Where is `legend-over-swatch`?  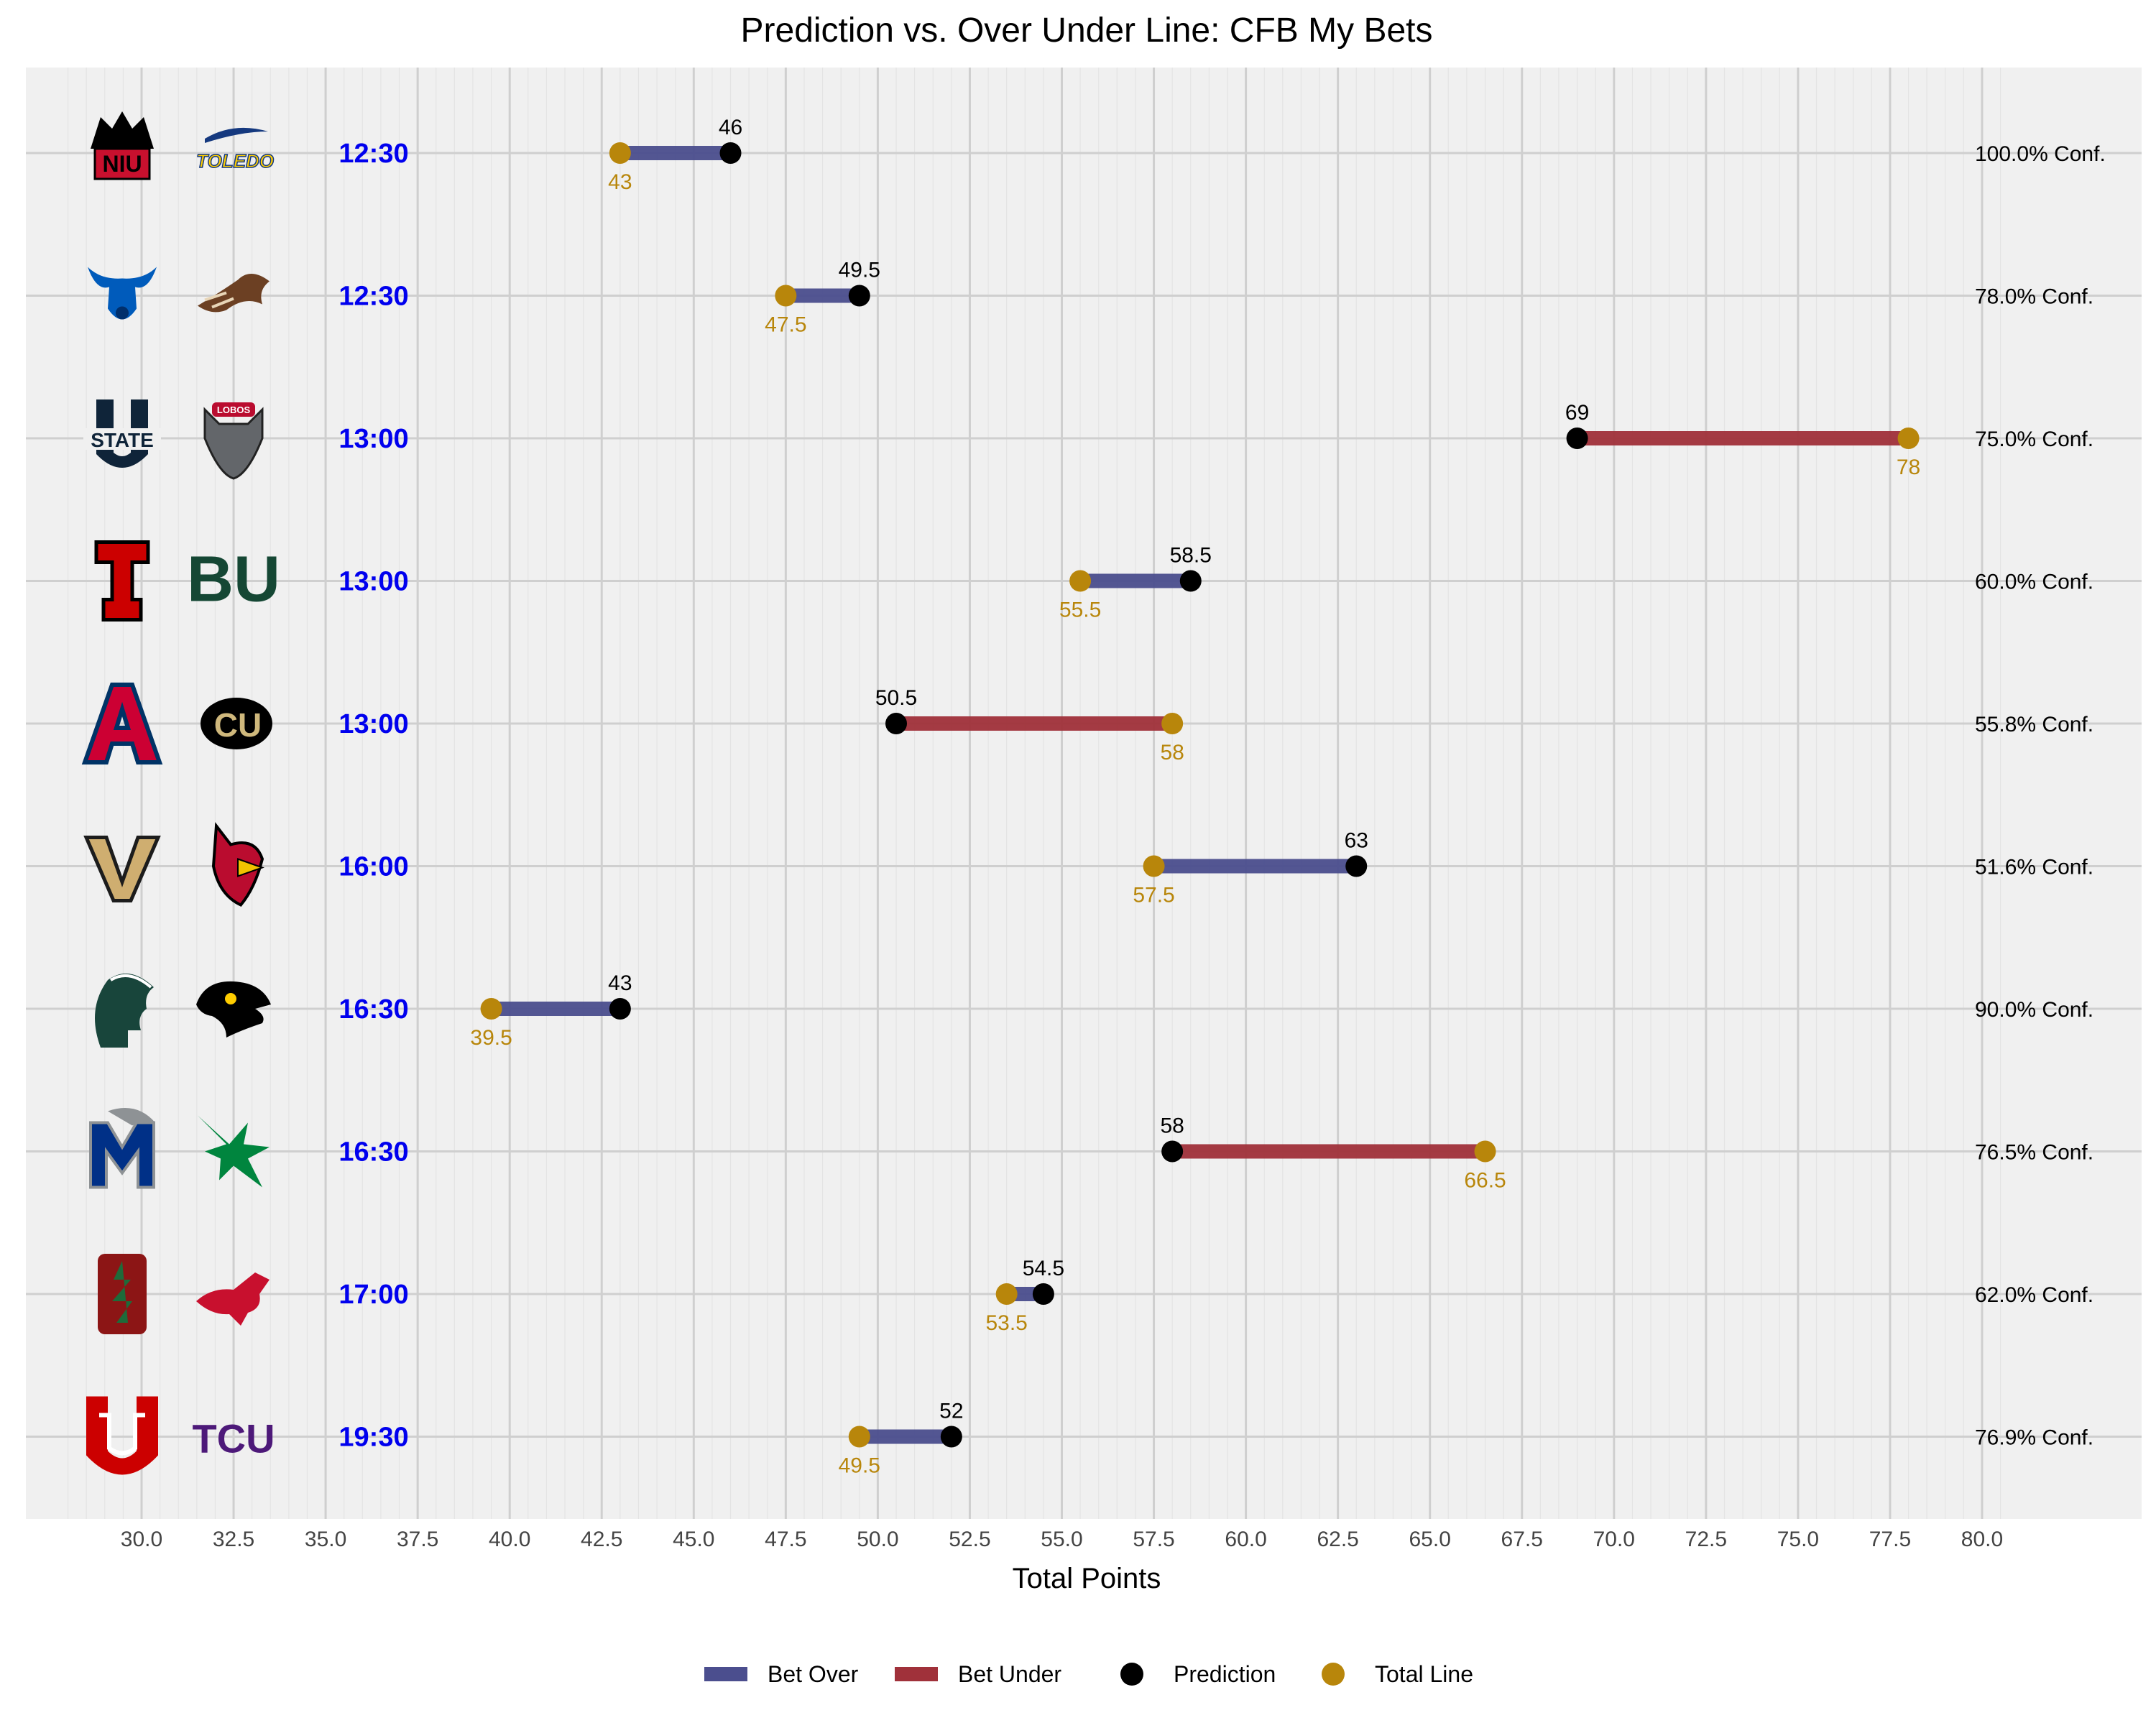
legend-over-swatch is located at coordinates (725, 1674).